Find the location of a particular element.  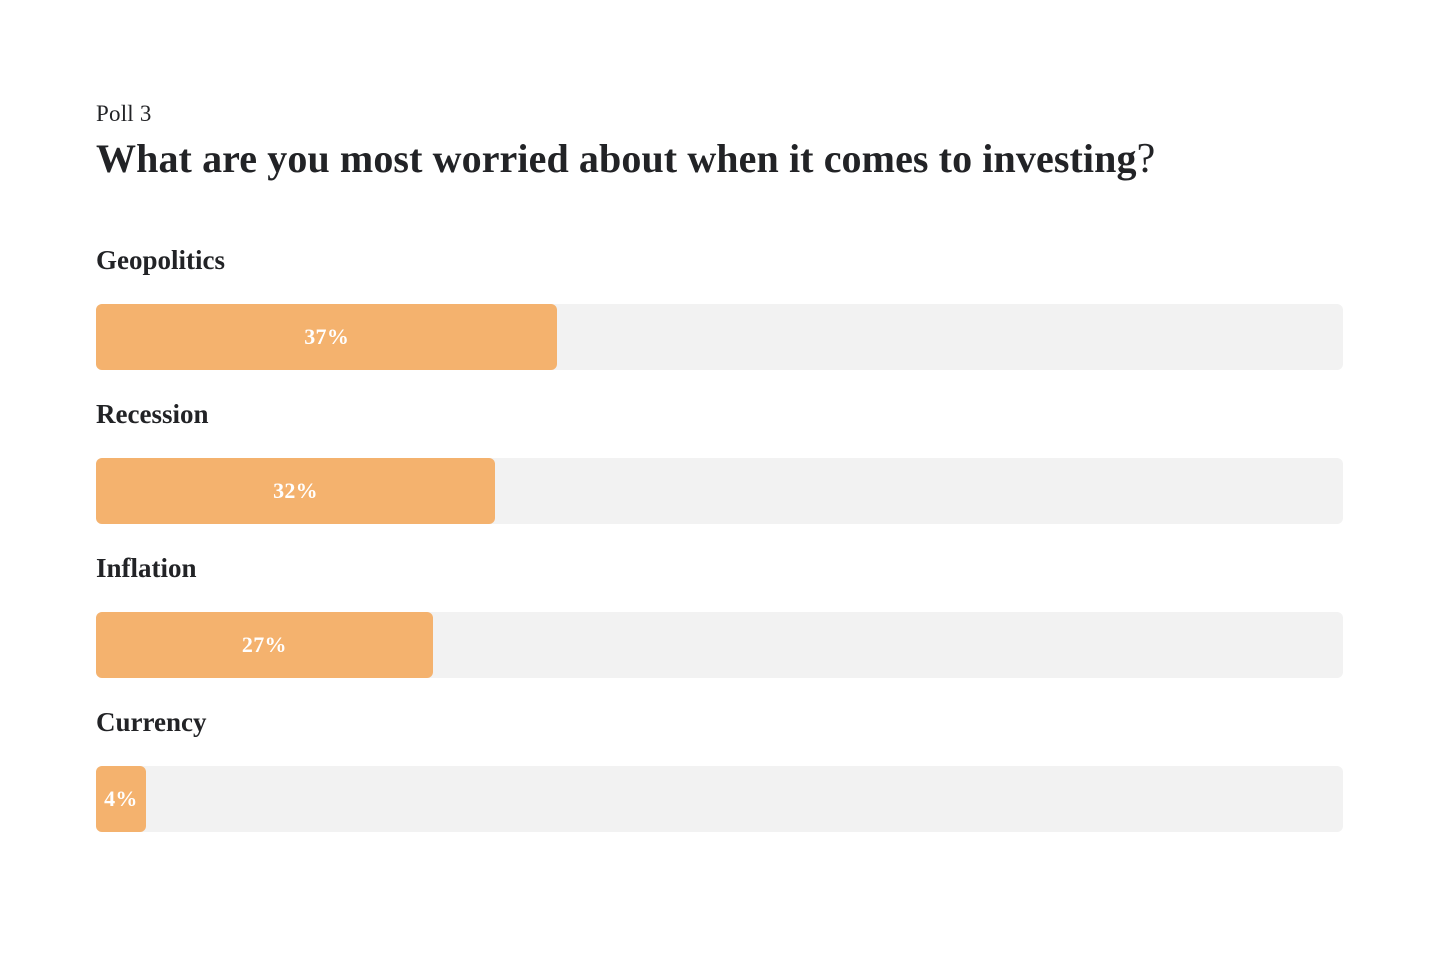

bar-fill: 27% is located at coordinates (264, 645).